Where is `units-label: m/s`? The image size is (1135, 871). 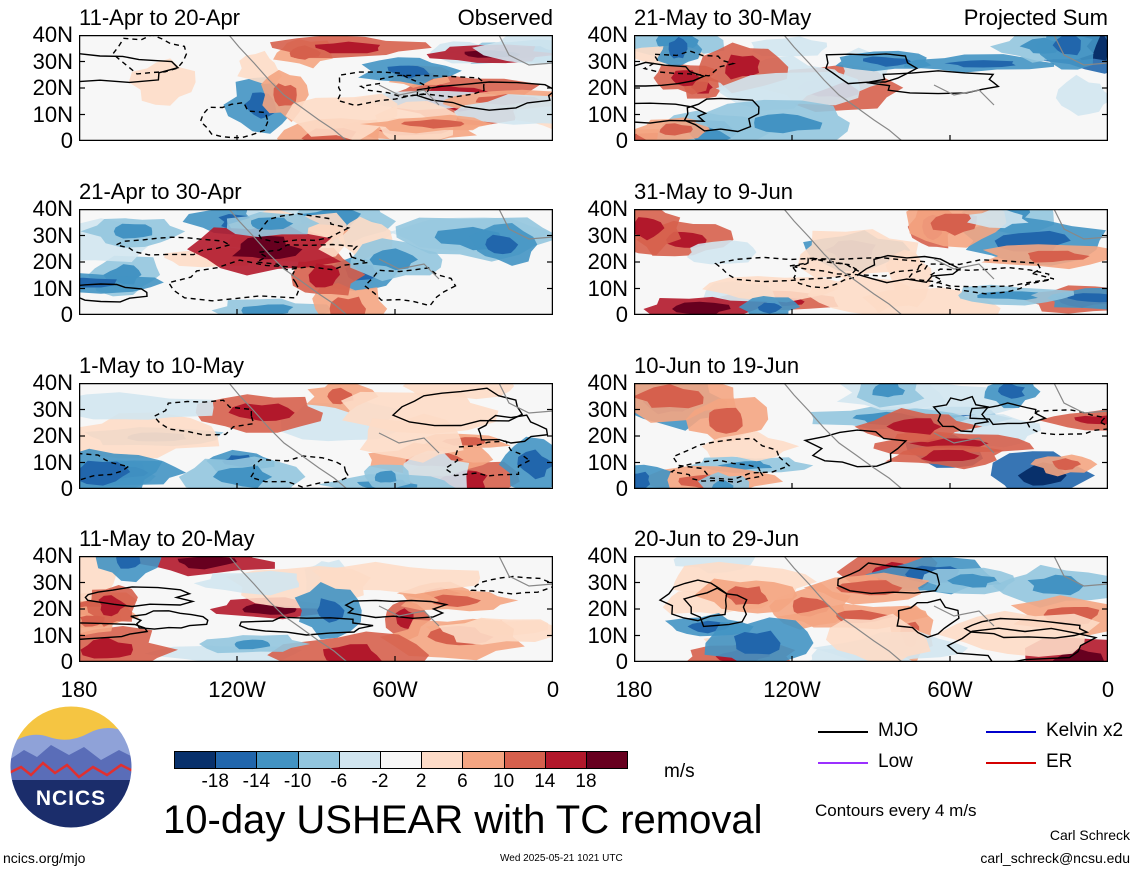 units-label: m/s is located at coordinates (679, 771).